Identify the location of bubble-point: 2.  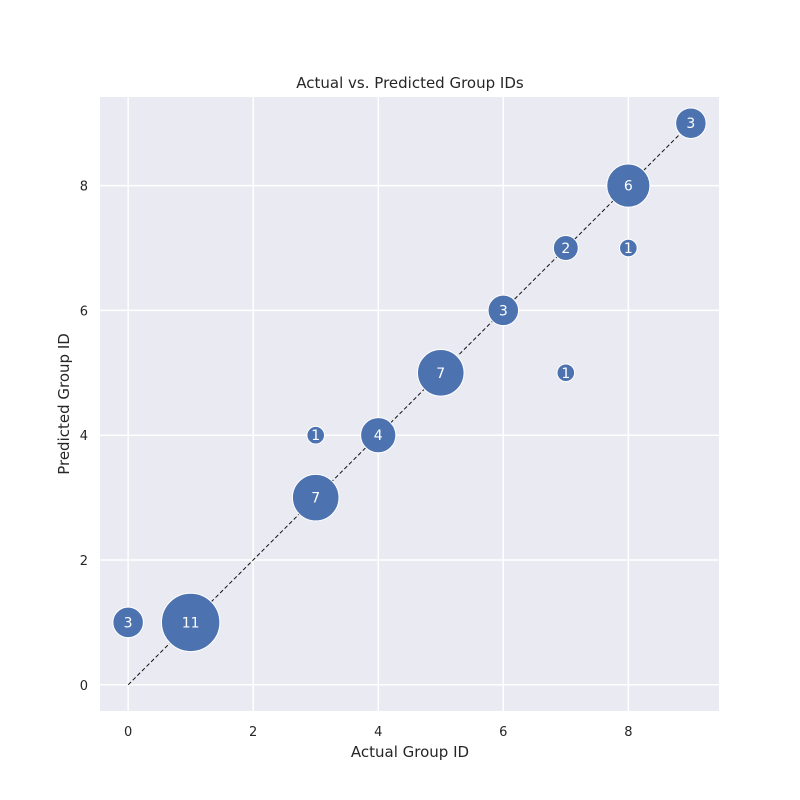
(565, 248).